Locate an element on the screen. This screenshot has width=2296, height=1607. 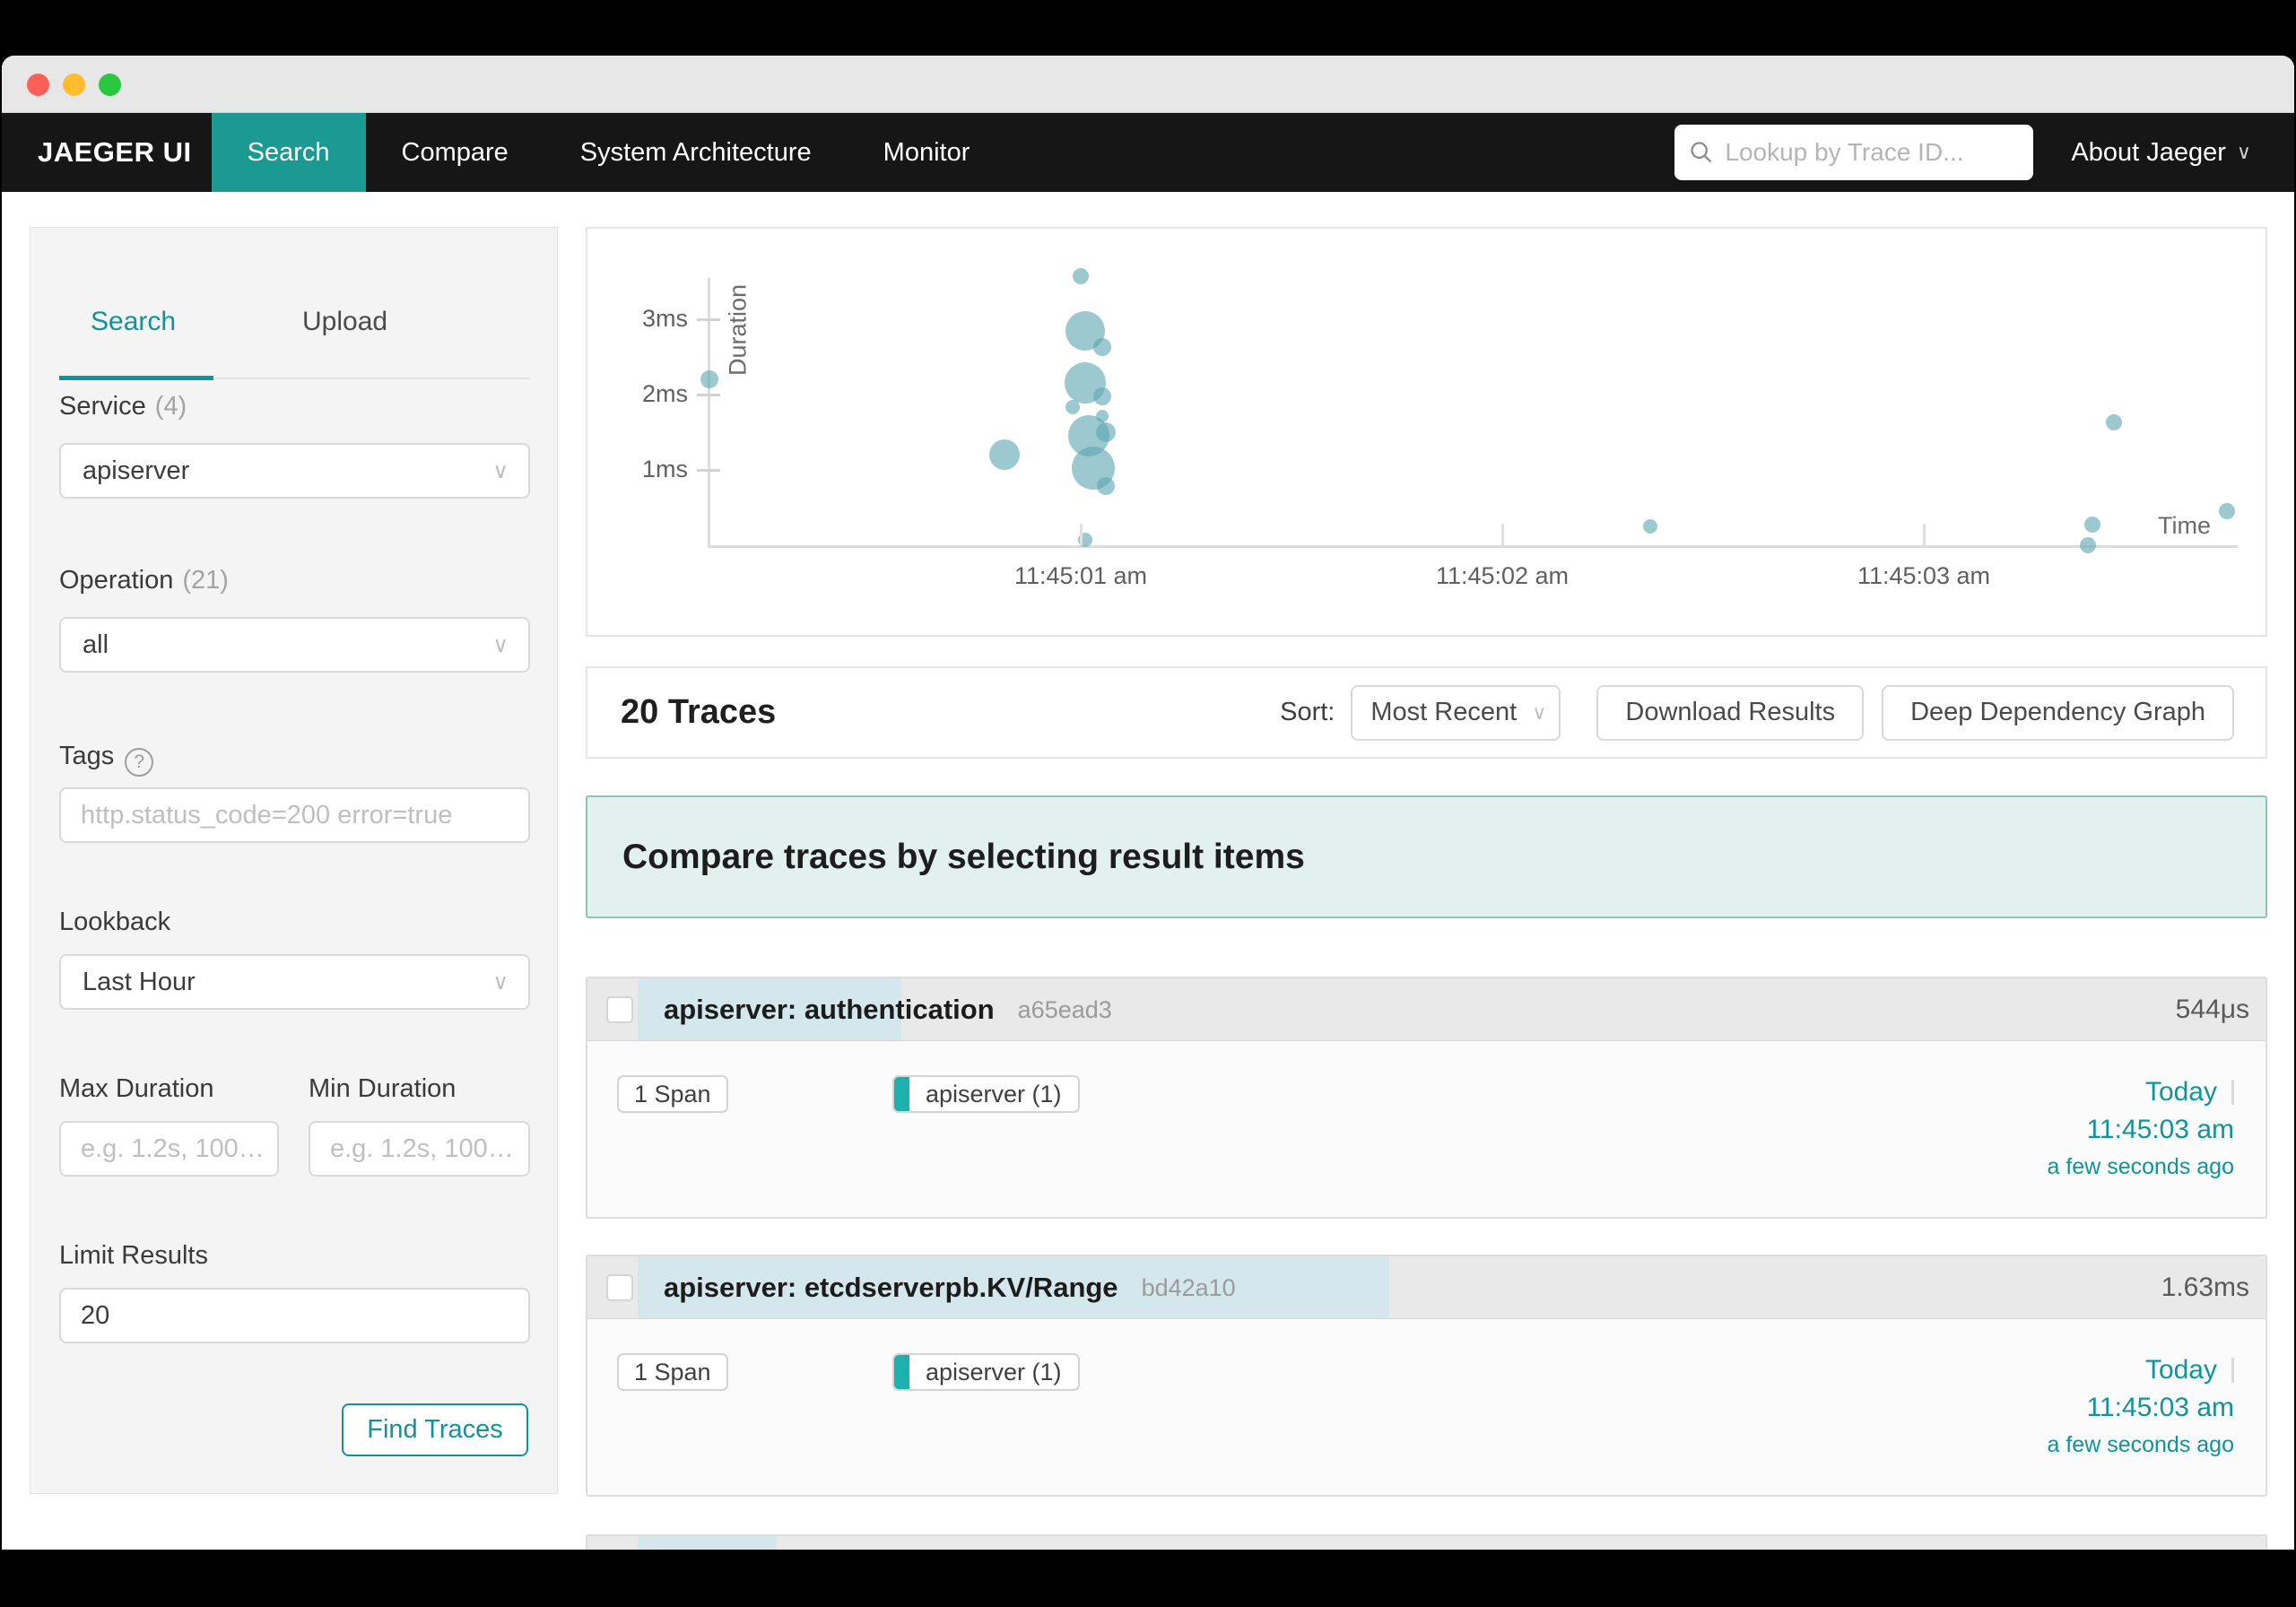
letterbox-band is located at coordinates (1148, 1579).